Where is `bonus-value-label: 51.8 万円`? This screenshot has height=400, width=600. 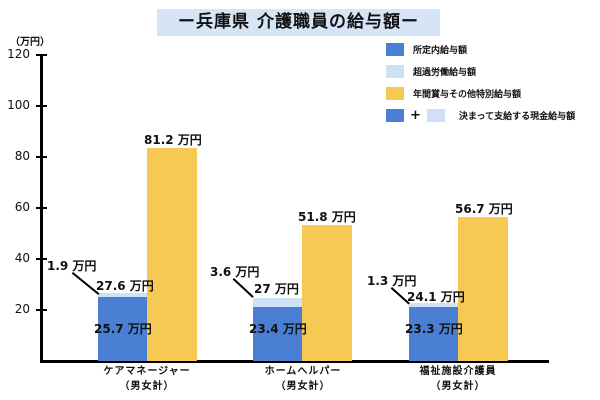
bonus-value-label: 51.8 万円 is located at coordinates (327, 217).